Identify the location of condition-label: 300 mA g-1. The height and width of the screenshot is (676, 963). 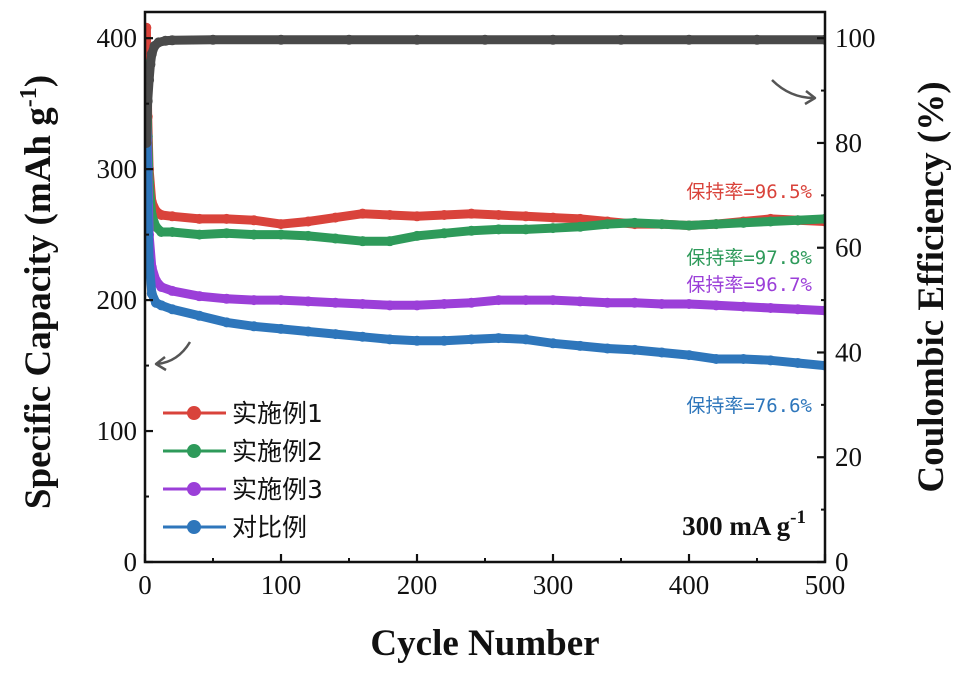
(744, 524).